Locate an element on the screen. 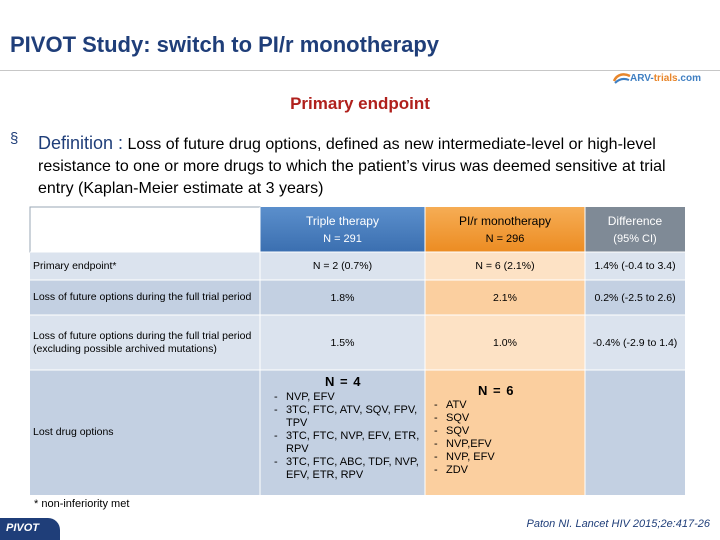 The image size is (720, 540). header-diff-title: Difference is located at coordinates (635, 220).